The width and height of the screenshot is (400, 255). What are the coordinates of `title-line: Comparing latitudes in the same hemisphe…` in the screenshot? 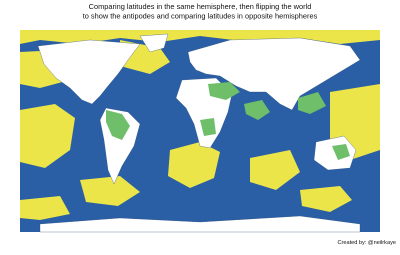 It's located at (200, 6).